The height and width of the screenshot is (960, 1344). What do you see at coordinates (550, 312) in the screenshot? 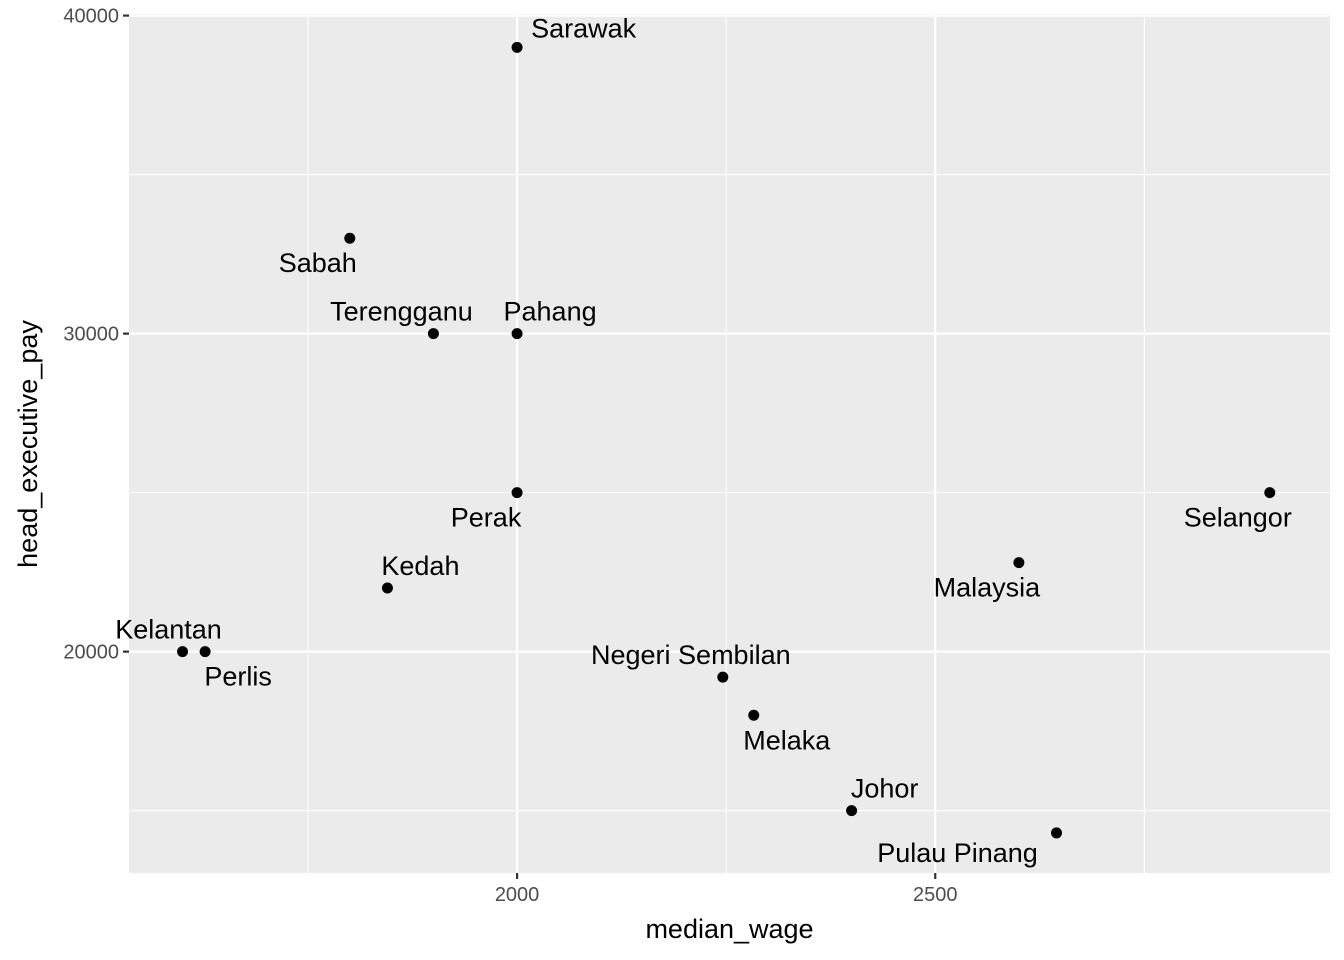
I see `point-label: Pahang` at bounding box center [550, 312].